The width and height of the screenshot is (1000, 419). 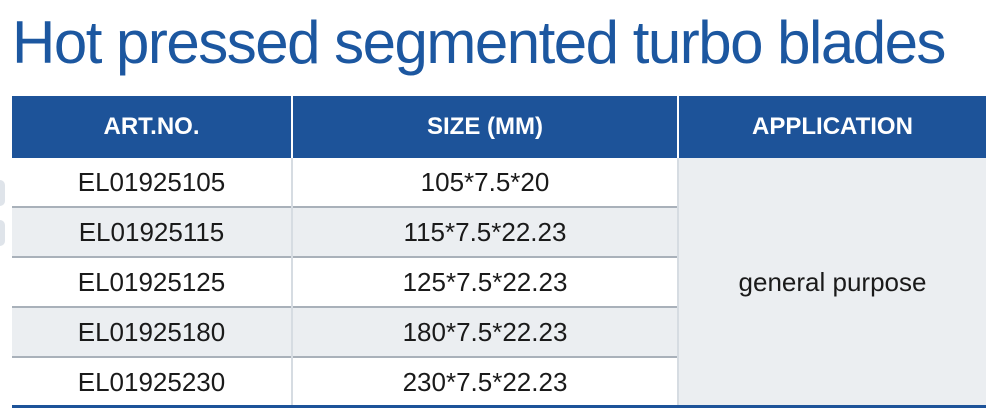 What do you see at coordinates (484, 331) in the screenshot?
I see `size-cell: 180*7.5*22.23` at bounding box center [484, 331].